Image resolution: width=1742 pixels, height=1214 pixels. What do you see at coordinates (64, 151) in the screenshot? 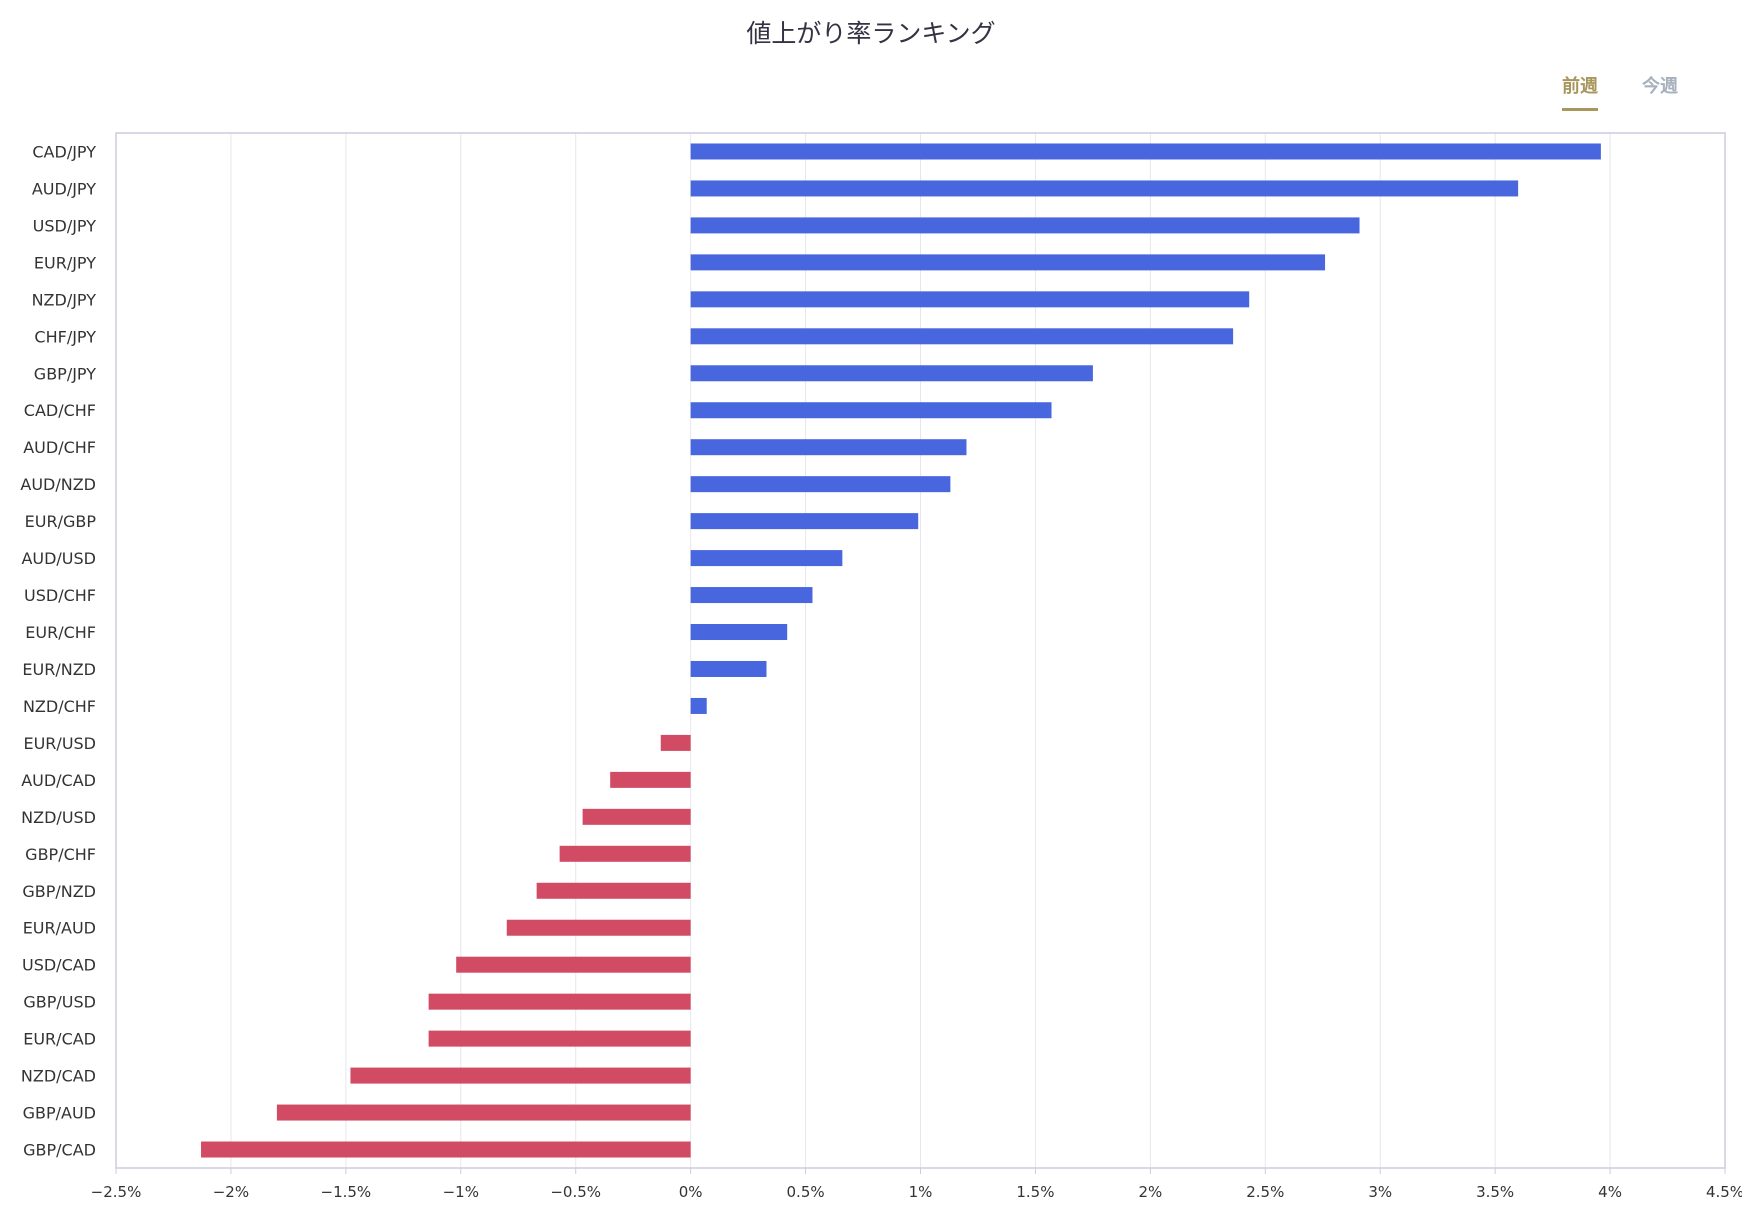
I see `category-label: CAD/JPY` at bounding box center [64, 151].